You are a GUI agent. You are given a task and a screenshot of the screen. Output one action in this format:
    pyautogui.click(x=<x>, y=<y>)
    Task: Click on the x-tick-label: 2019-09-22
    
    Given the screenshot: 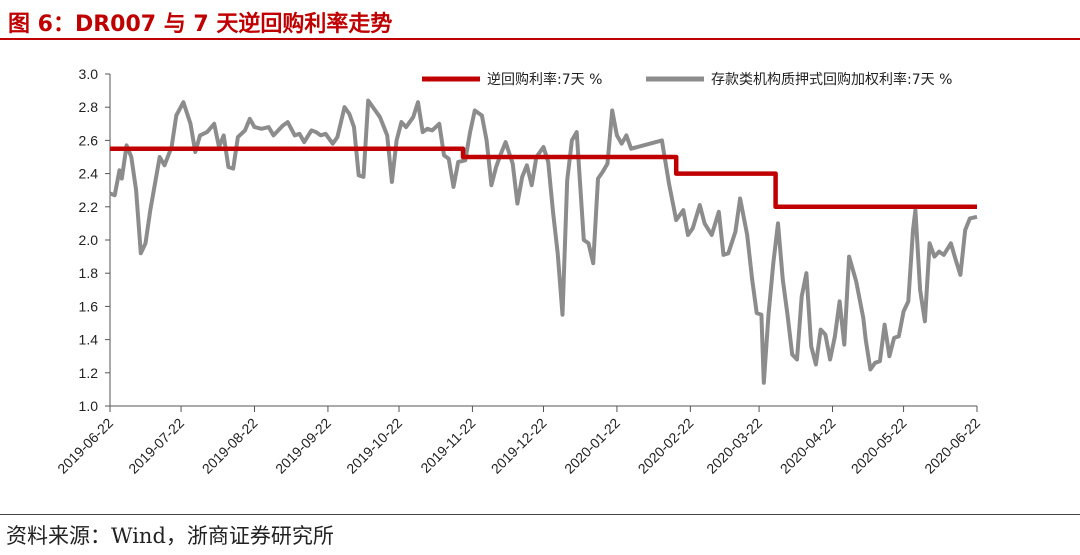 What is the action you would take?
    pyautogui.click(x=303, y=446)
    